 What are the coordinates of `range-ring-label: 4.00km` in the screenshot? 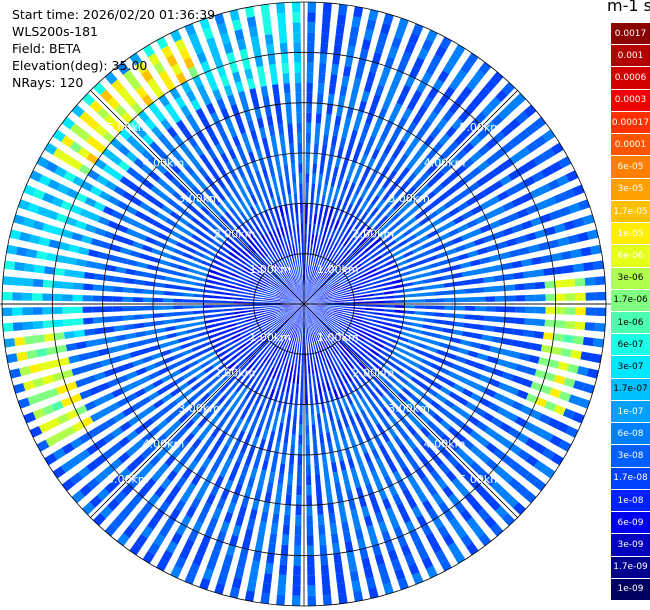 It's located at (445, 162).